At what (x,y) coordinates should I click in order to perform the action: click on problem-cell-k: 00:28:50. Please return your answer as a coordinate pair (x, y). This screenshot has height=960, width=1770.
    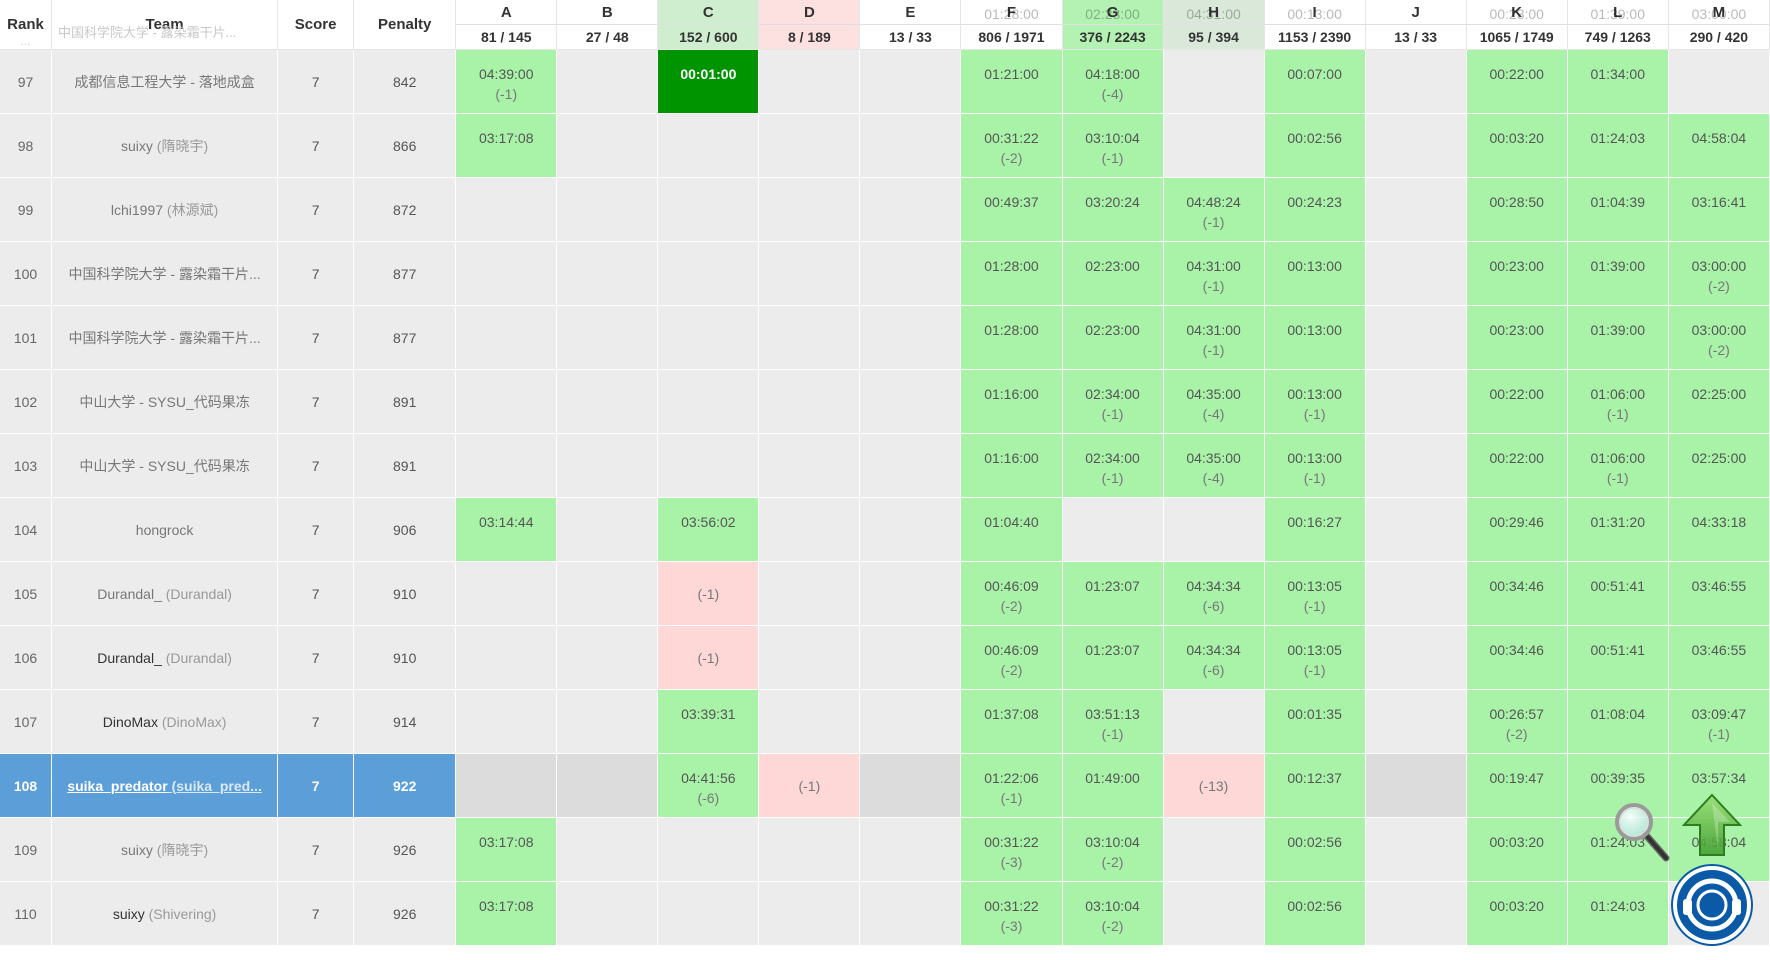
    Looking at the image, I should click on (1517, 210).